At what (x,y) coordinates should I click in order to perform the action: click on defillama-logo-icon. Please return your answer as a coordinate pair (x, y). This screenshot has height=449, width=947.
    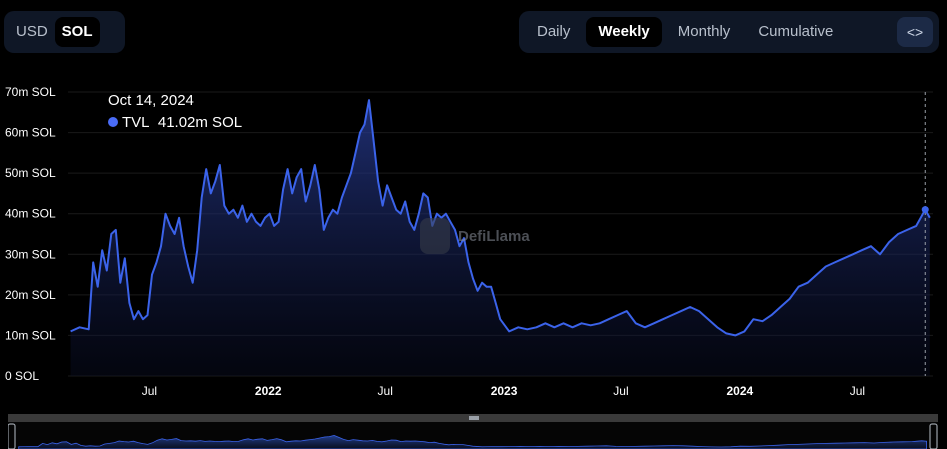
    Looking at the image, I should click on (435, 236).